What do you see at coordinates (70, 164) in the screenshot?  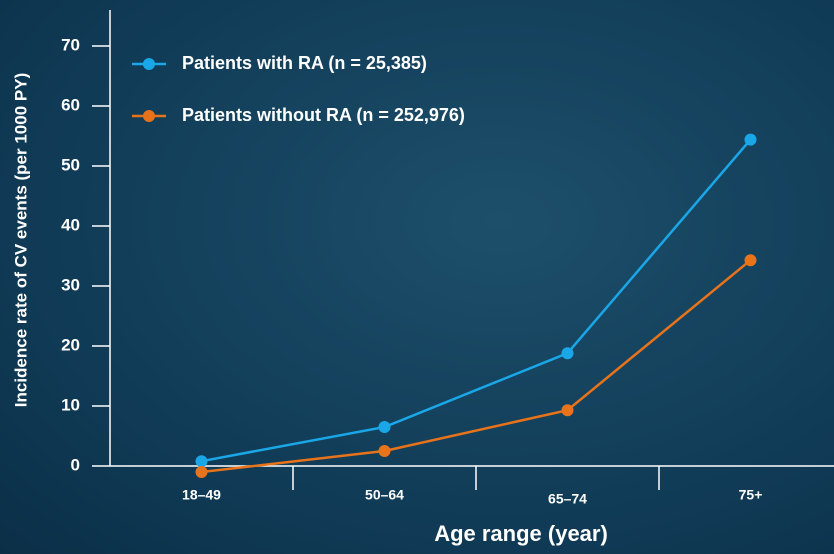 I see `y-tick-label: 50` at bounding box center [70, 164].